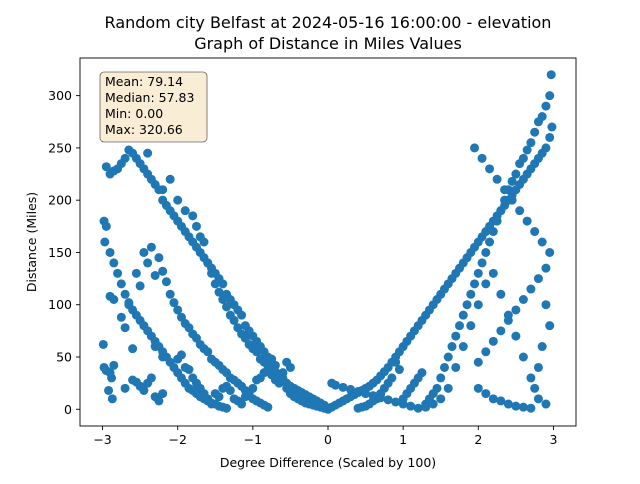 Image resolution: width=640 pixels, height=484 pixels. Describe the element at coordinates (134, 113) in the screenshot. I see `stats-min: Min: 0.00` at that location.